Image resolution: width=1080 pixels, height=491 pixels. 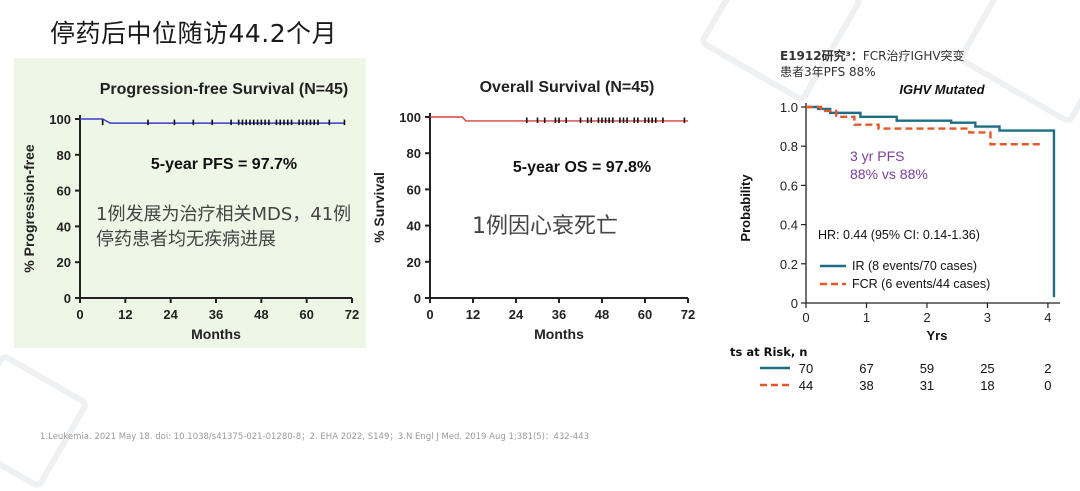 What do you see at coordinates (866, 385) in the screenshot?
I see `at-risk-value: 38` at bounding box center [866, 385].